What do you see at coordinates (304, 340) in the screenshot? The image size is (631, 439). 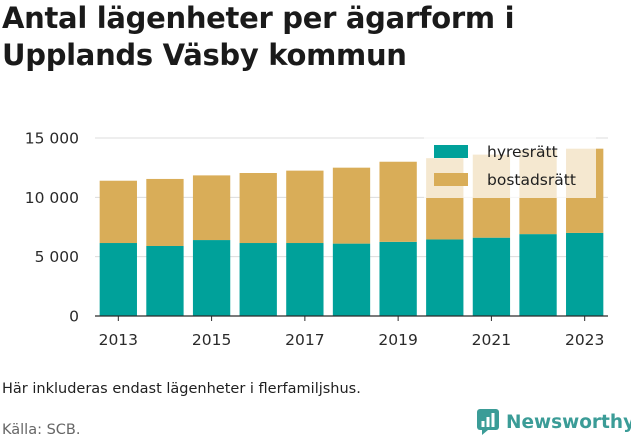 I see `x-tick-label: 2017` at bounding box center [304, 340].